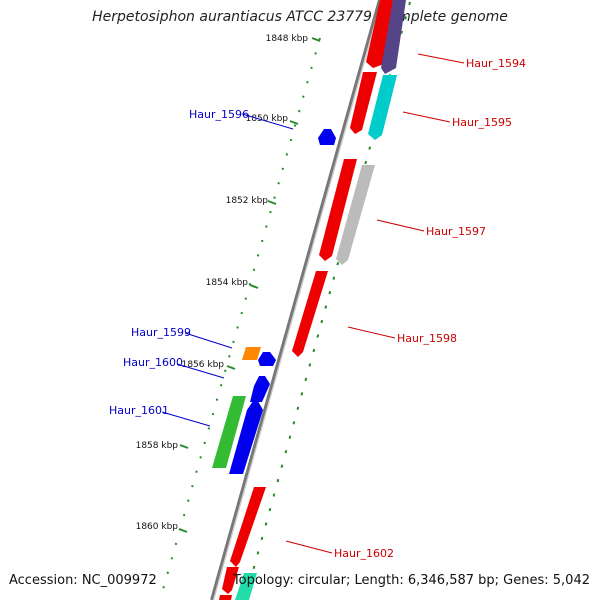 This screenshot has height=600, width=600. What do you see at coordinates (267, 359) in the screenshot?
I see `gene-haur-1600-cds` at bounding box center [267, 359].